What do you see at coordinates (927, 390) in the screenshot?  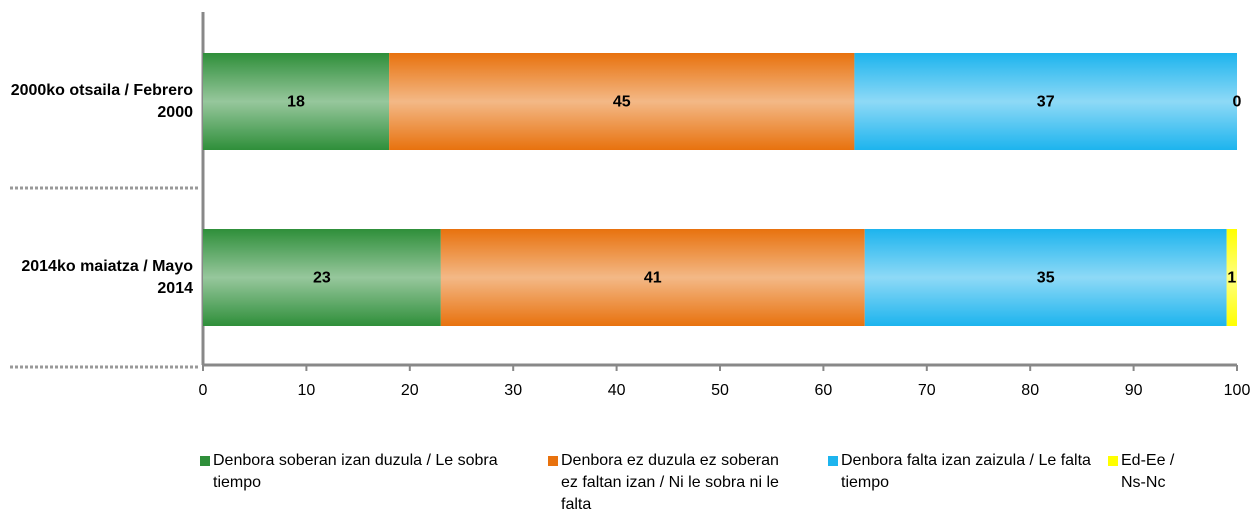 I see `x-tick-label: 70` at bounding box center [927, 390].